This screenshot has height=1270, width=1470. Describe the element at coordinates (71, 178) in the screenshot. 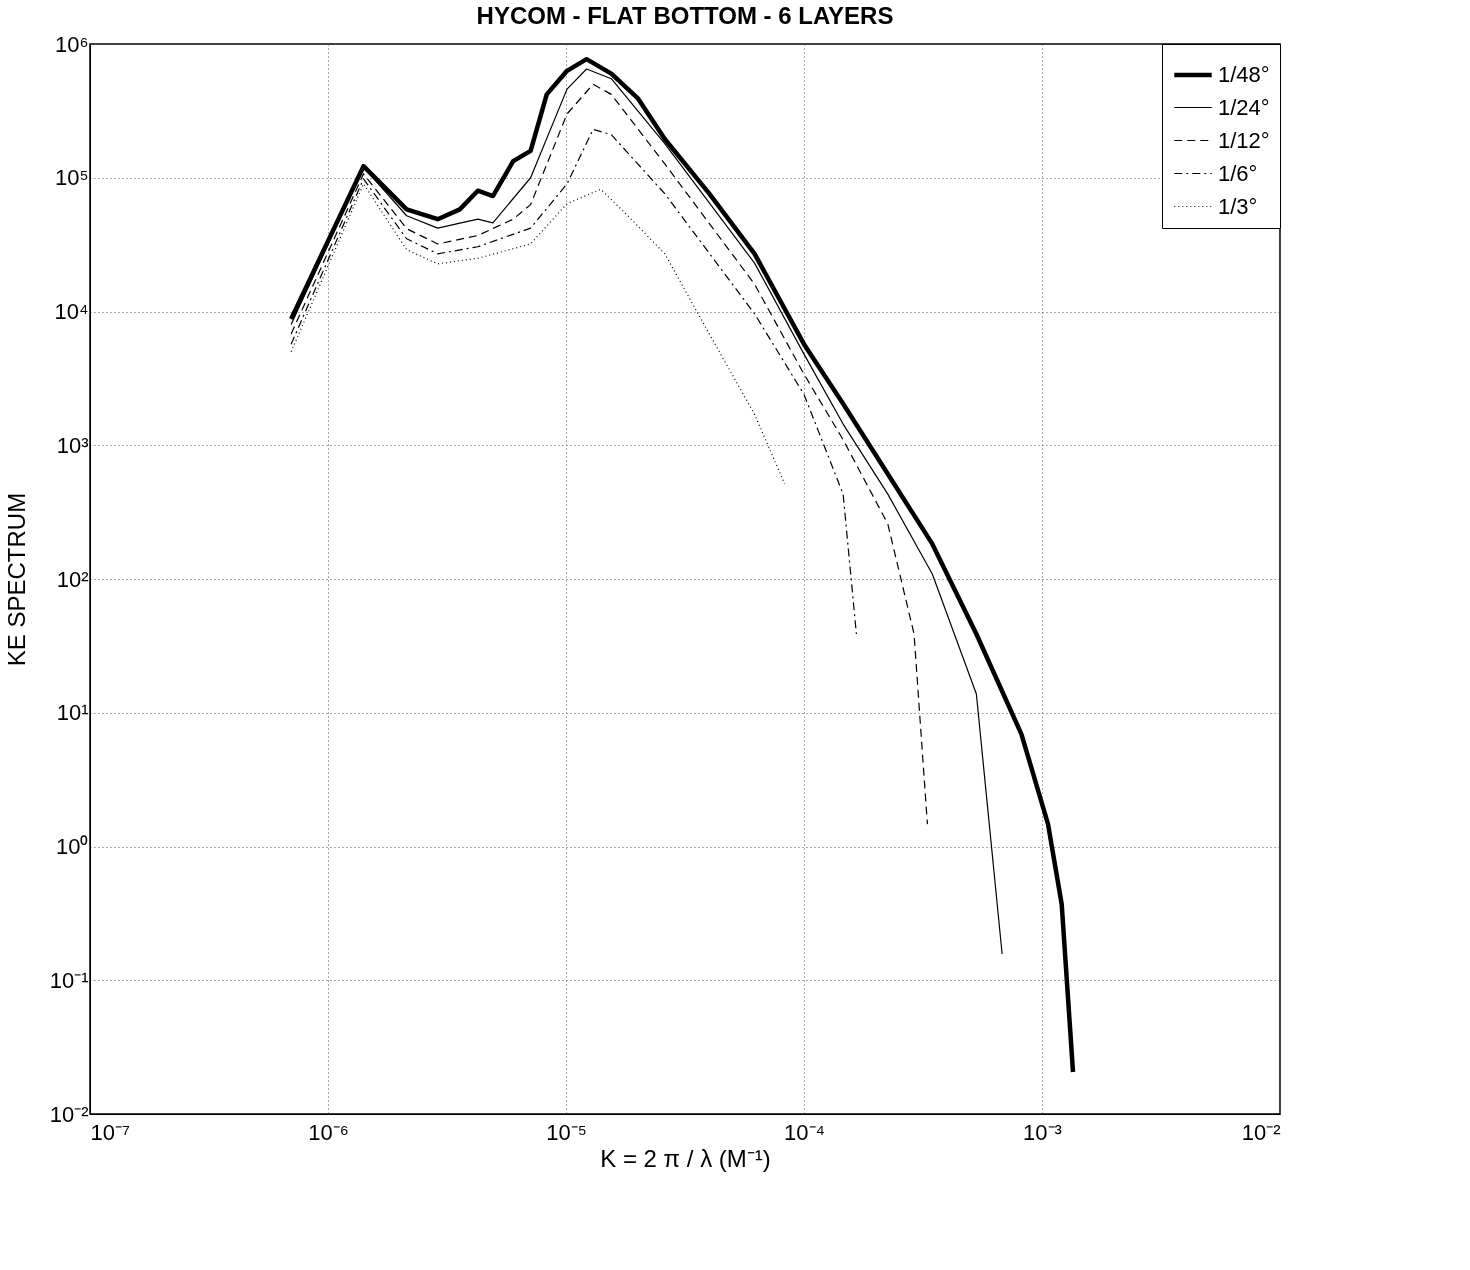

I see `y-tick-label: 10⁵` at that location.